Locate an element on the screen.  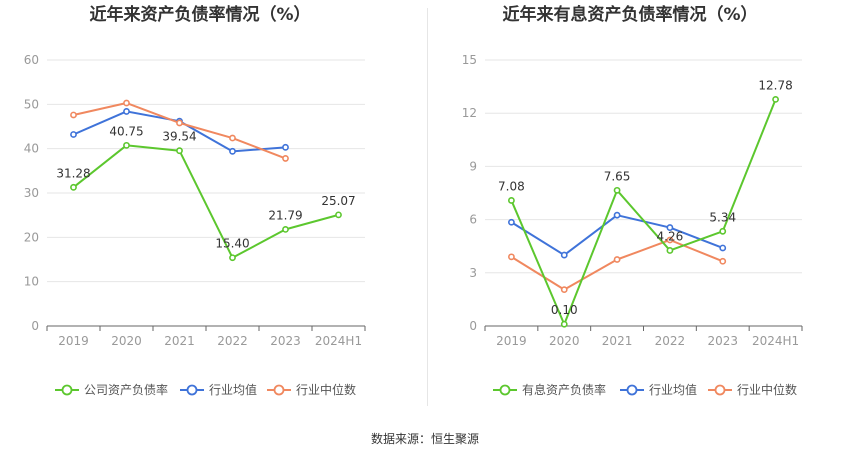
data-label: 15.40 is located at coordinates (232, 244).